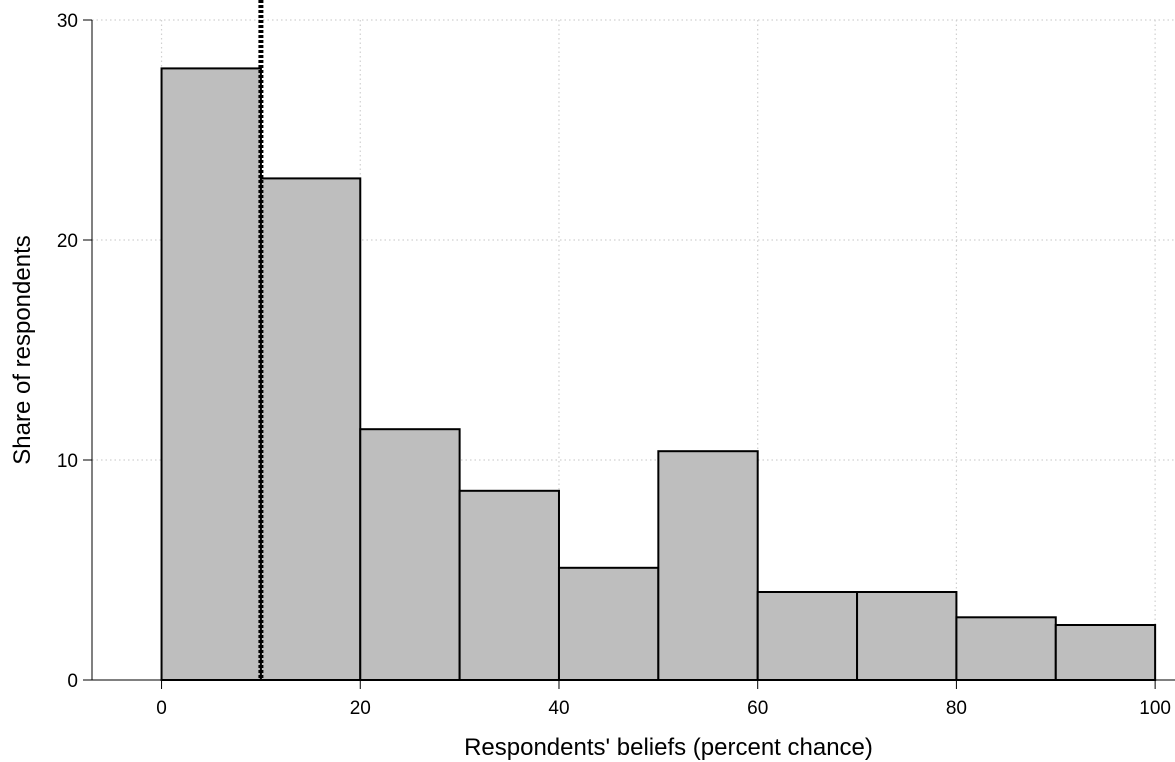 This screenshot has width=1175, height=762. Describe the element at coordinates (956, 708) in the screenshot. I see `x-tick-label: 80` at that location.